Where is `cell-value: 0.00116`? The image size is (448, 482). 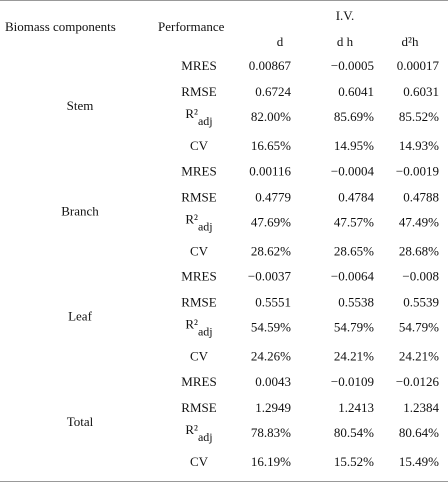
cell-value: 0.00116 is located at coordinates (270, 170).